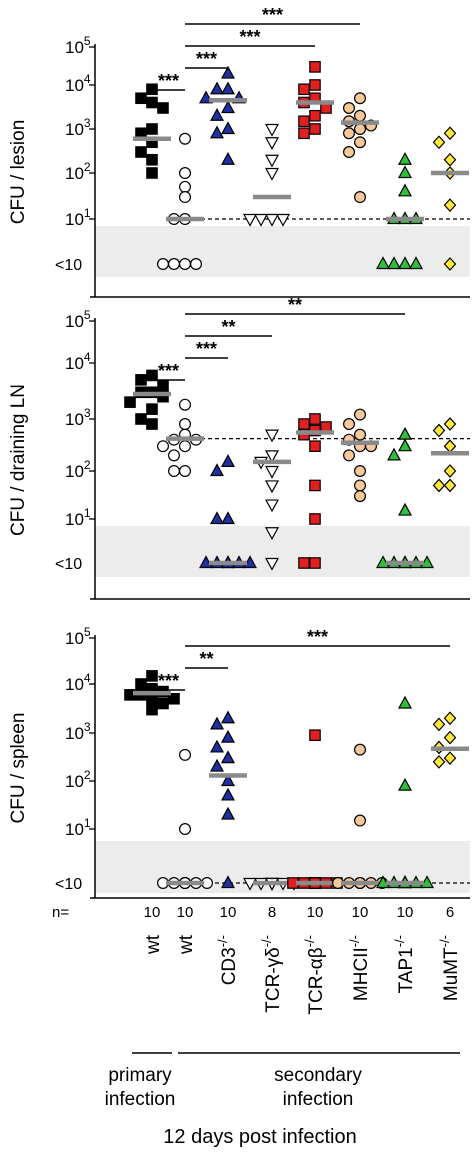 The width and height of the screenshot is (475, 1152). What do you see at coordinates (449, 968) in the screenshot?
I see `group-label: MuMT-/-` at bounding box center [449, 968].